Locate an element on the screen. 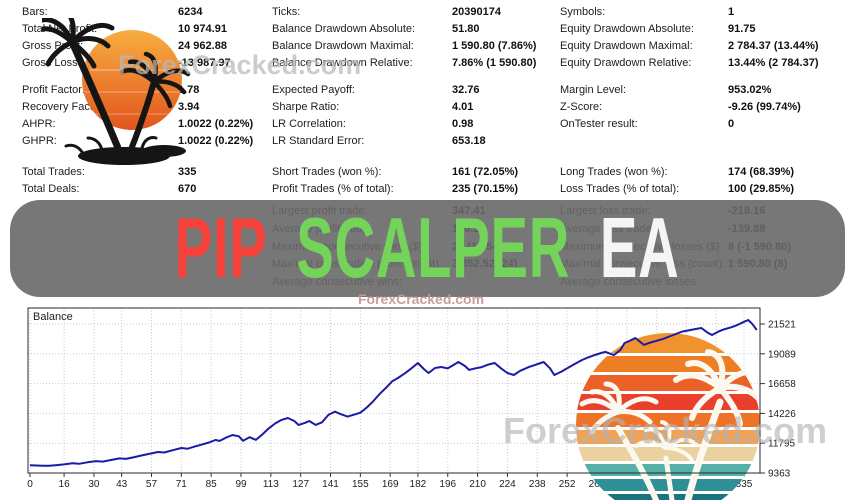 This screenshot has width=850, height=500. y-tick-label: 9363 is located at coordinates (779, 474).